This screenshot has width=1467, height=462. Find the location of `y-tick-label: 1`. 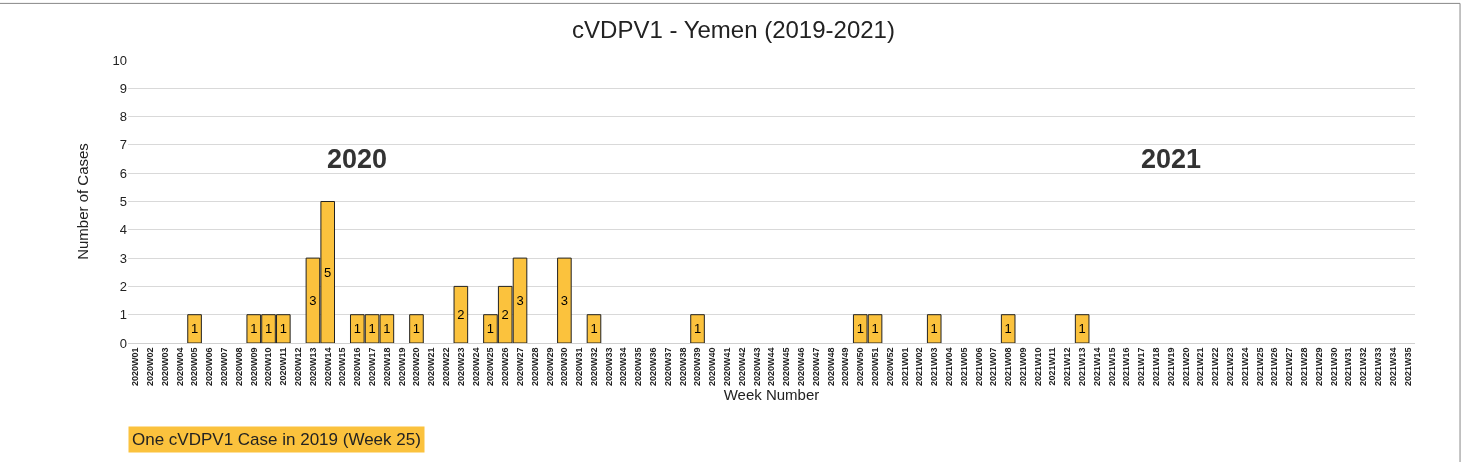

y-tick-label: 1 is located at coordinates (123, 315).